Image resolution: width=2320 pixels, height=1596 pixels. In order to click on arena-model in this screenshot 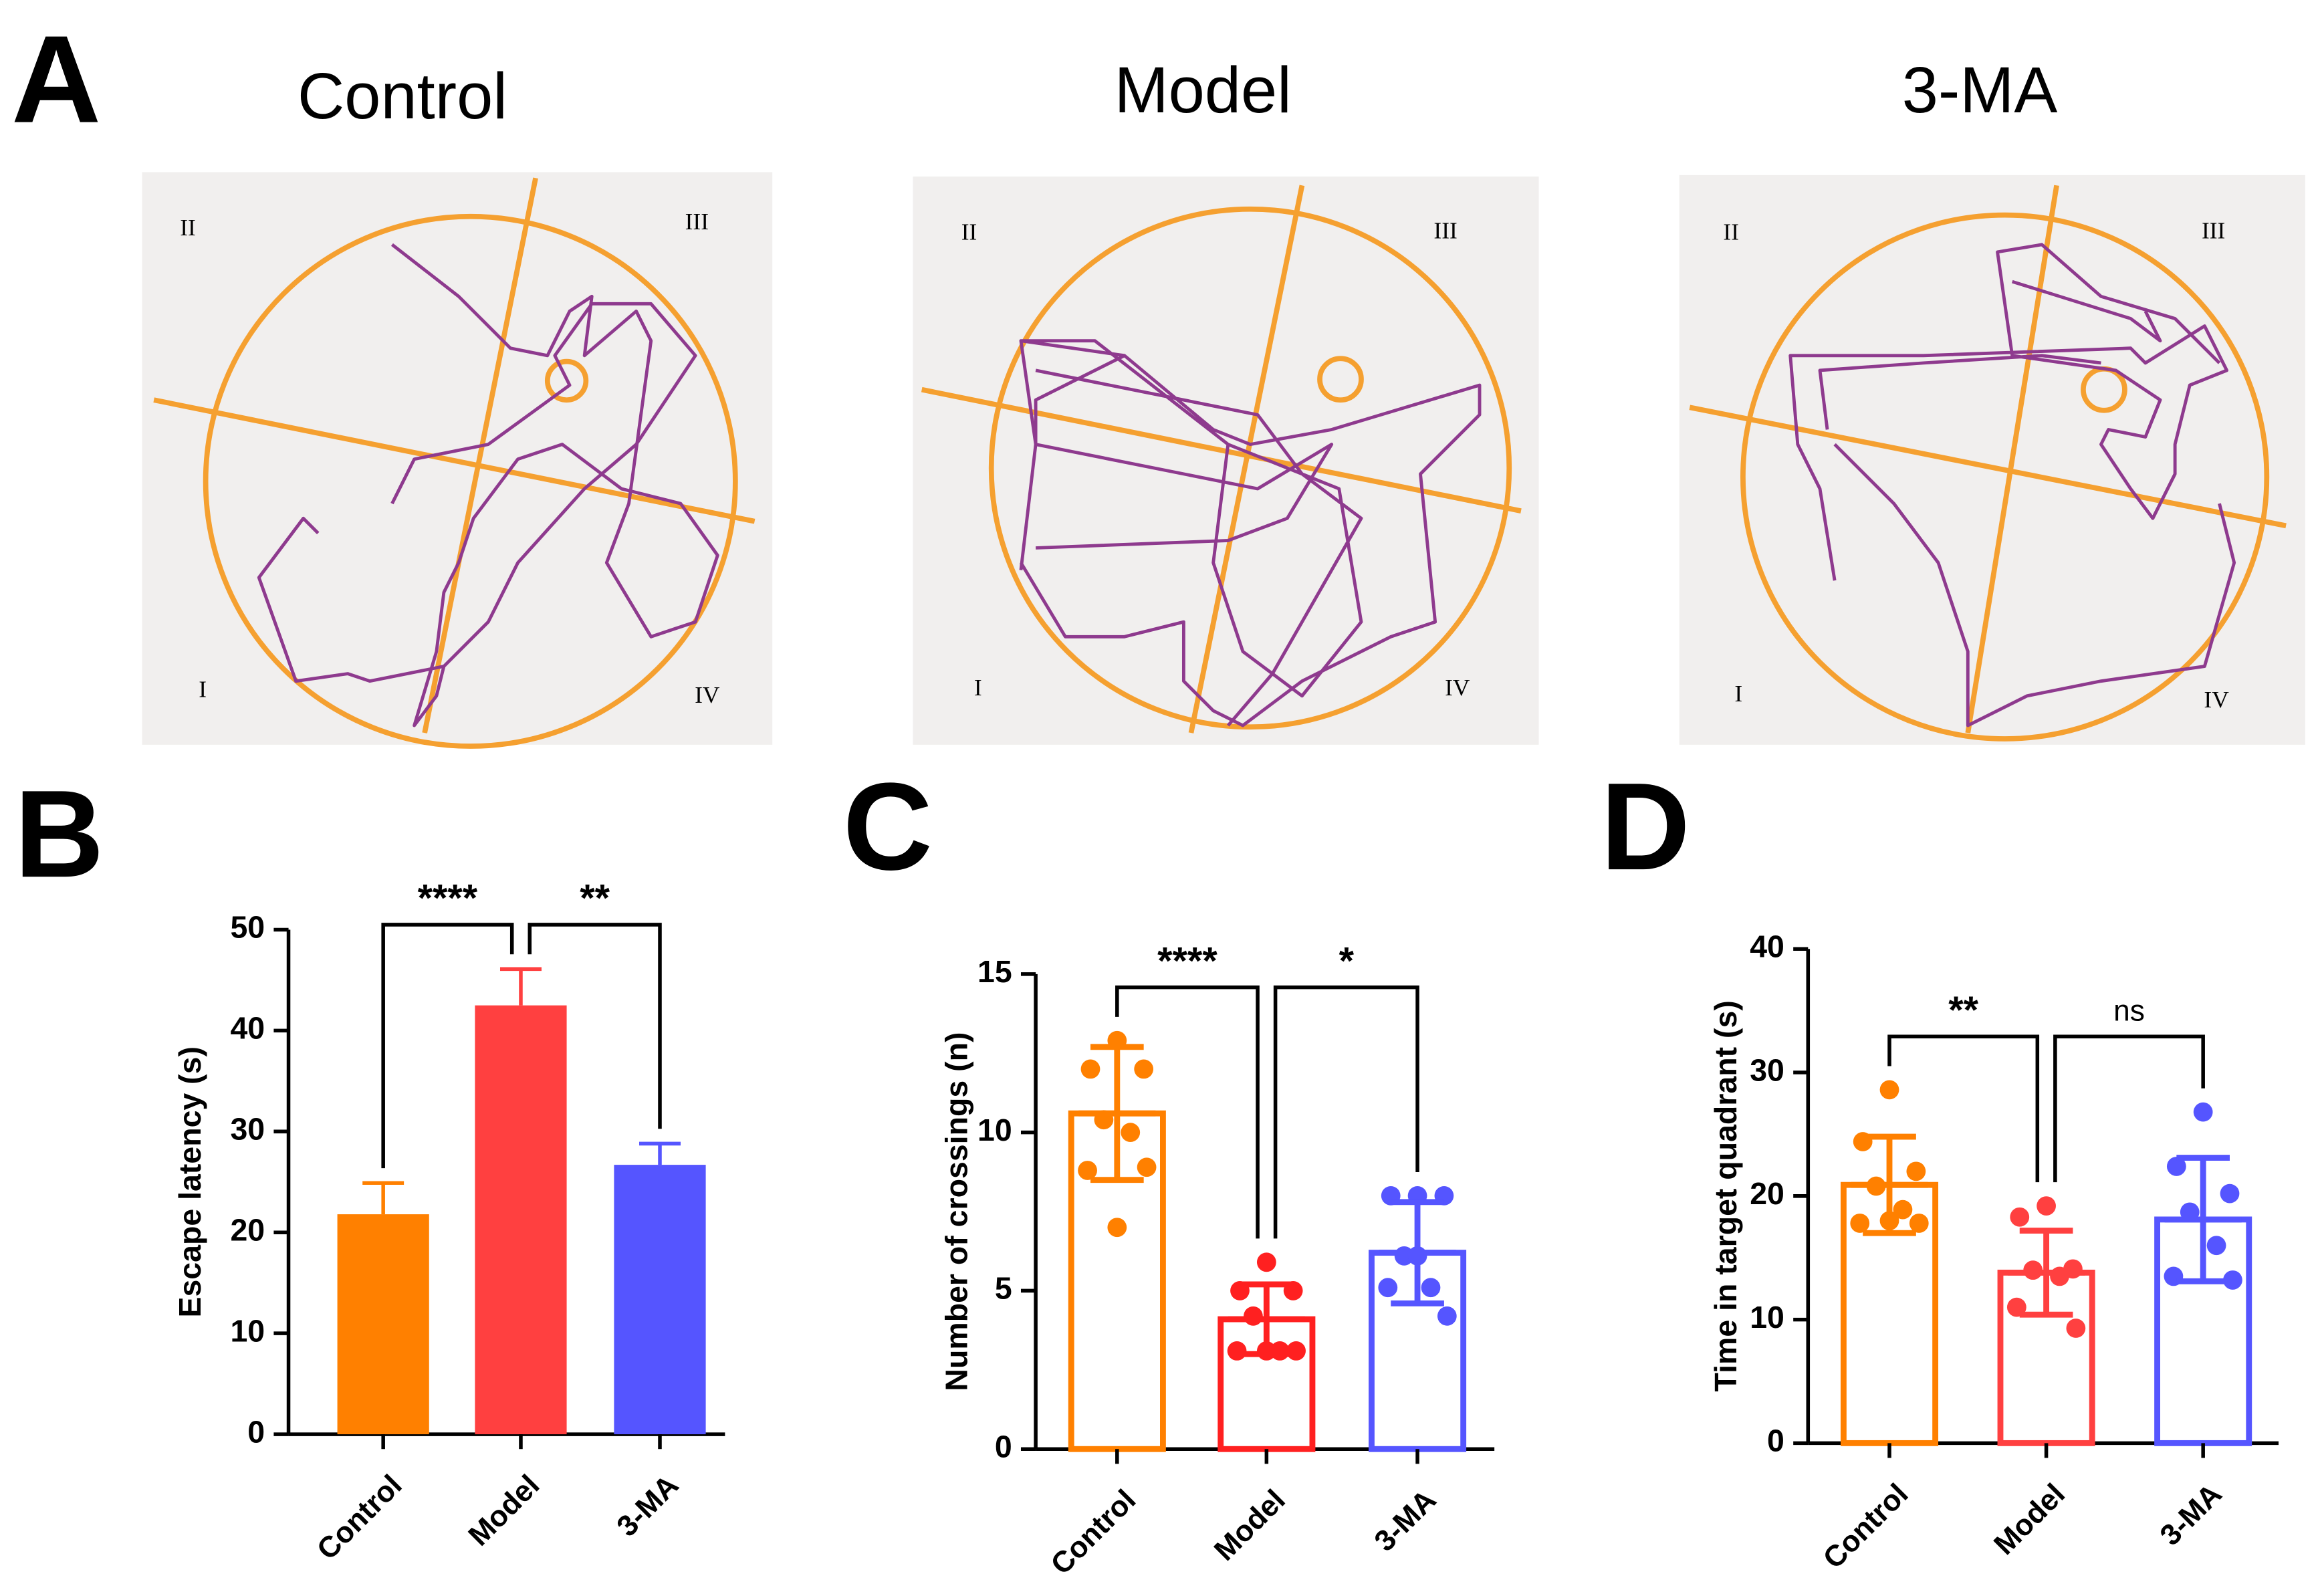, I will do `click(1226, 461)`.